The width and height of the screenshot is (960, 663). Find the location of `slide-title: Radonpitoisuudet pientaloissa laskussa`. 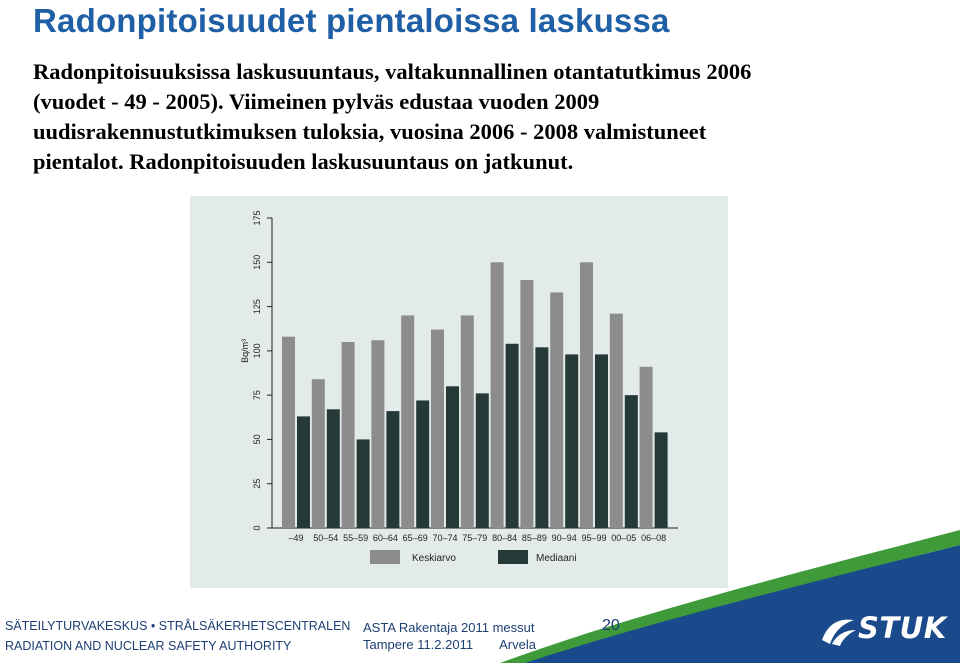

slide-title: Radonpitoisuudet pientaloissa laskussa is located at coordinates (351, 20).